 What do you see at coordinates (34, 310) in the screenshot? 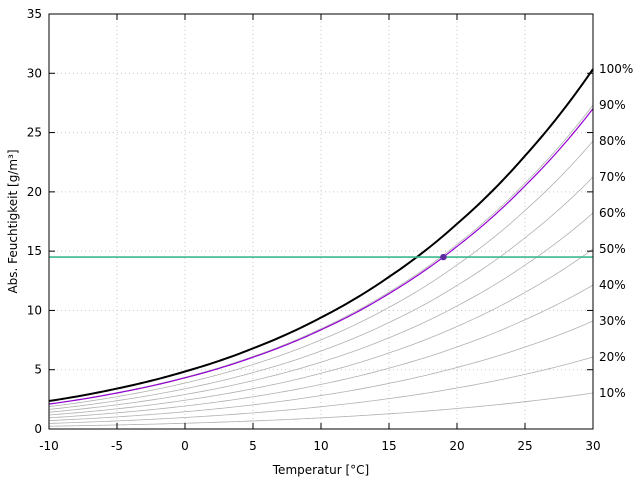
I see `y-tick-label: 10` at bounding box center [34, 310].